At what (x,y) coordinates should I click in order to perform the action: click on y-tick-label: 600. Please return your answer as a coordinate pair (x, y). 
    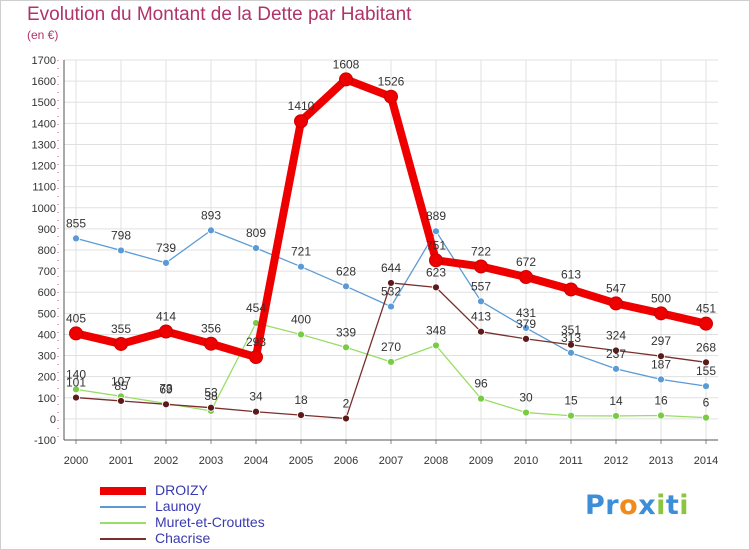
    Looking at the image, I should click on (47, 293).